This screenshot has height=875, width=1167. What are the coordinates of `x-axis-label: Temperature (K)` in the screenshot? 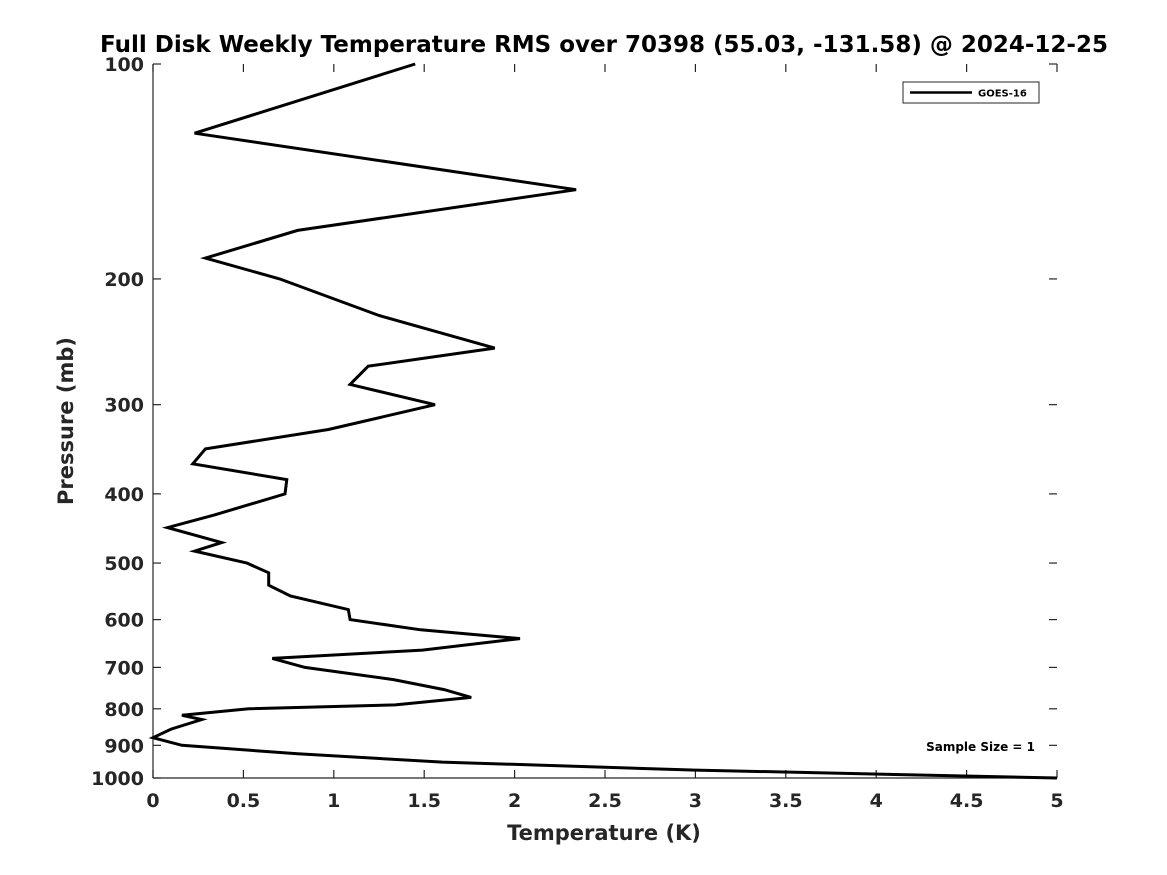 It's located at (604, 833).